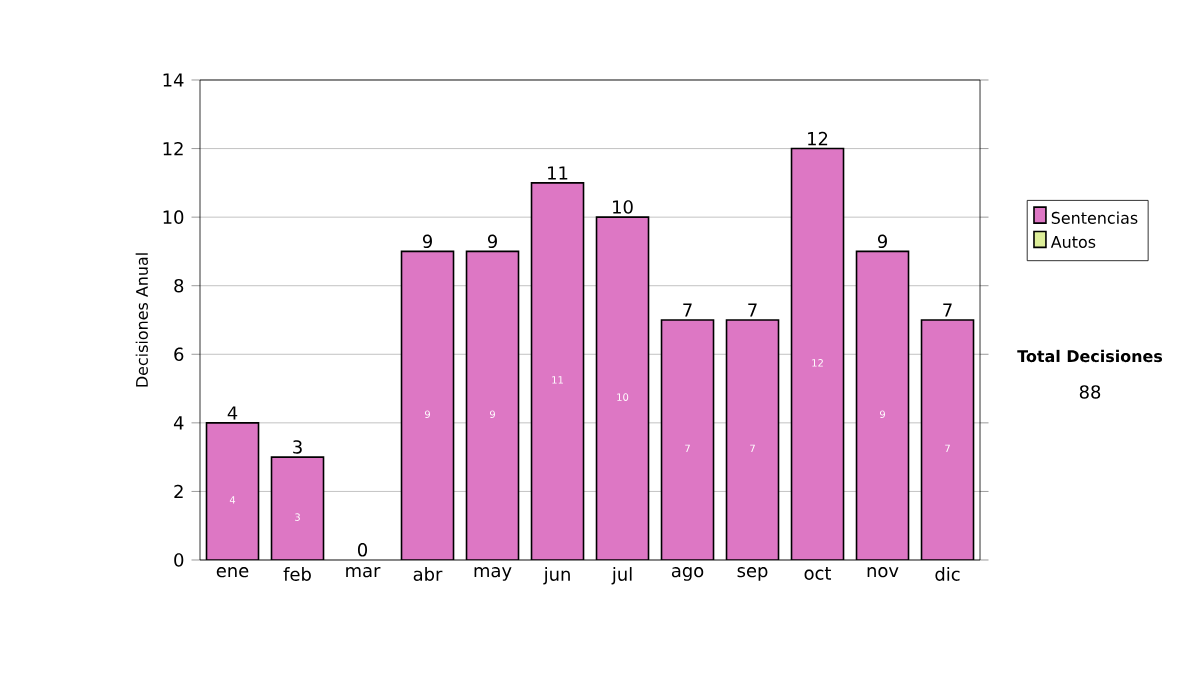 The width and height of the screenshot is (1200, 680). I want to click on text: 88, so click(1090, 392).